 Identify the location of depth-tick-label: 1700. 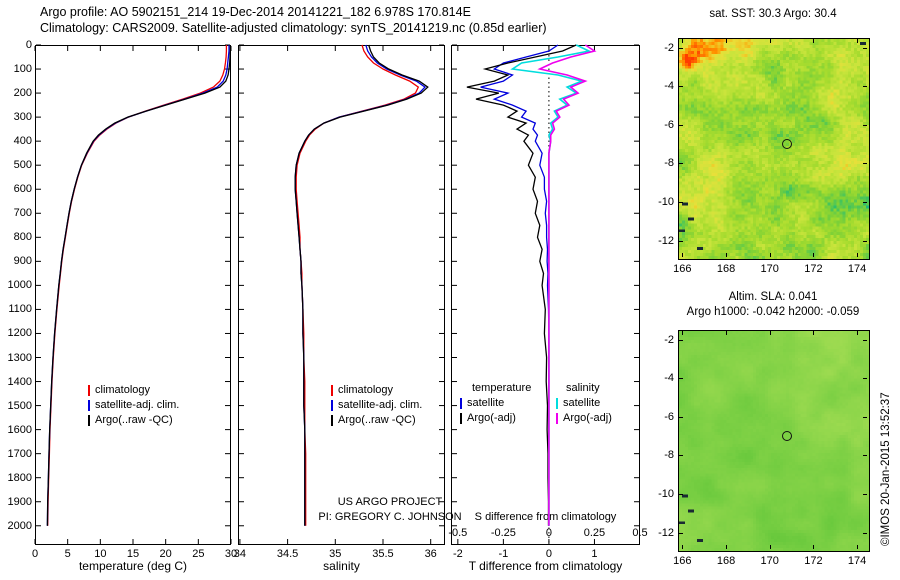
(19, 453).